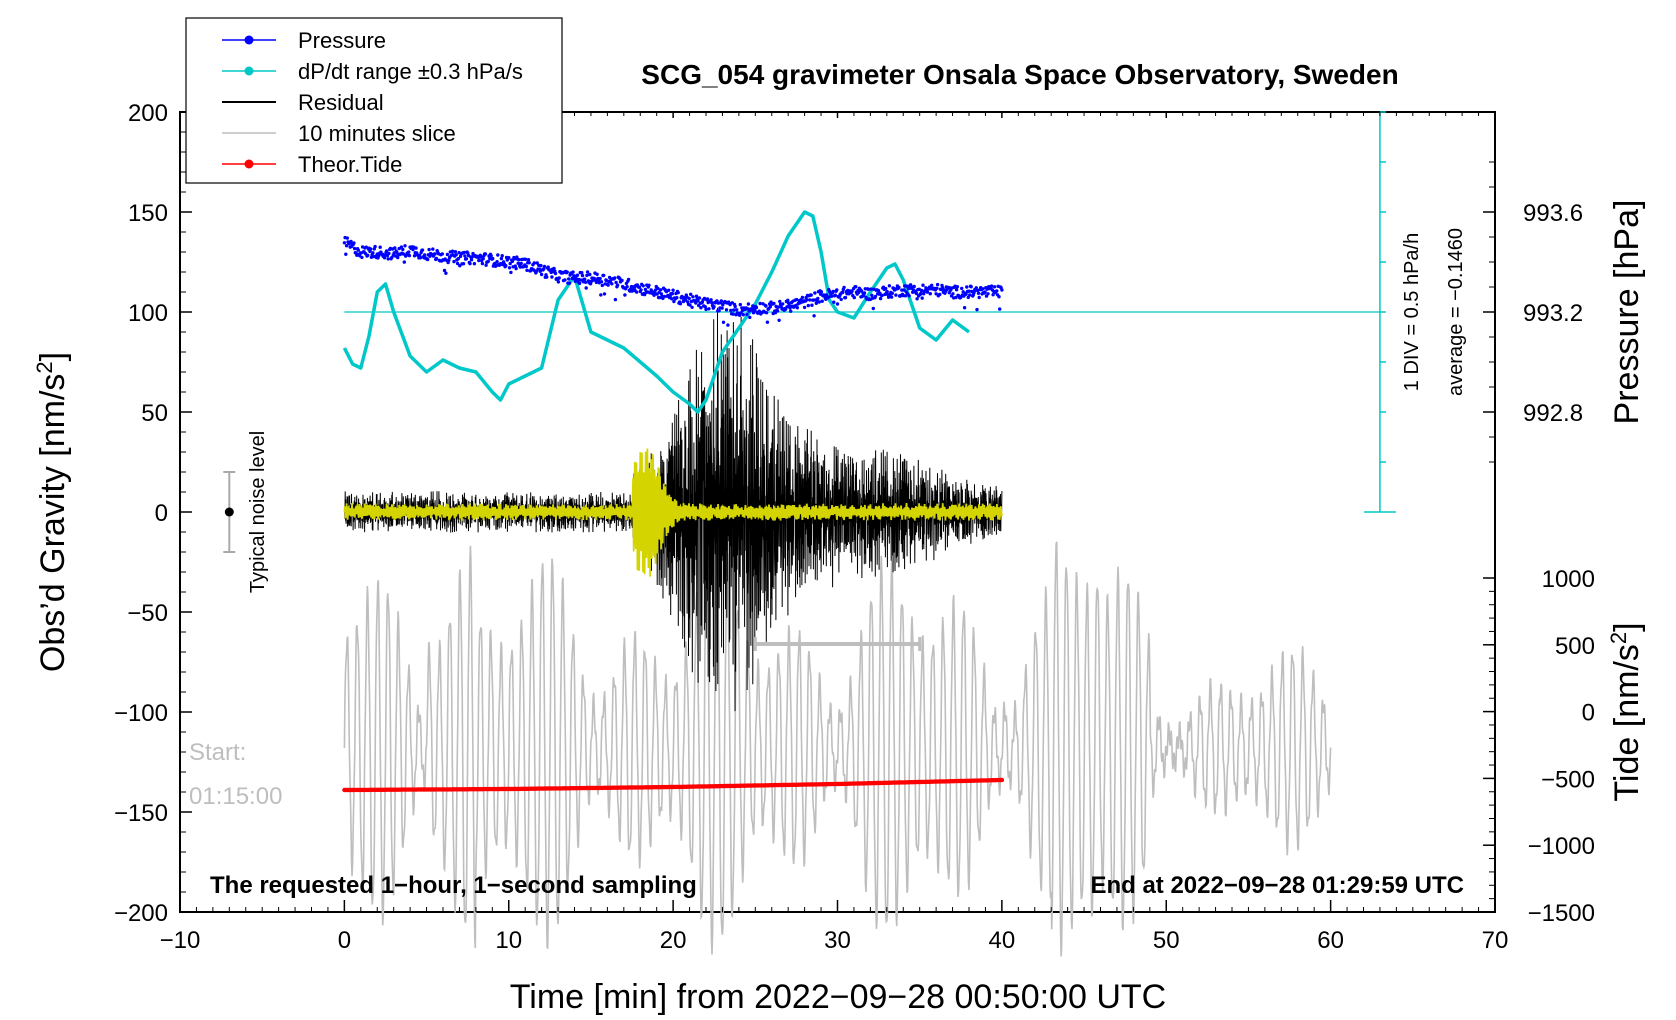  What do you see at coordinates (508, 940) in the screenshot?
I see `x-tick-label: 10` at bounding box center [508, 940].